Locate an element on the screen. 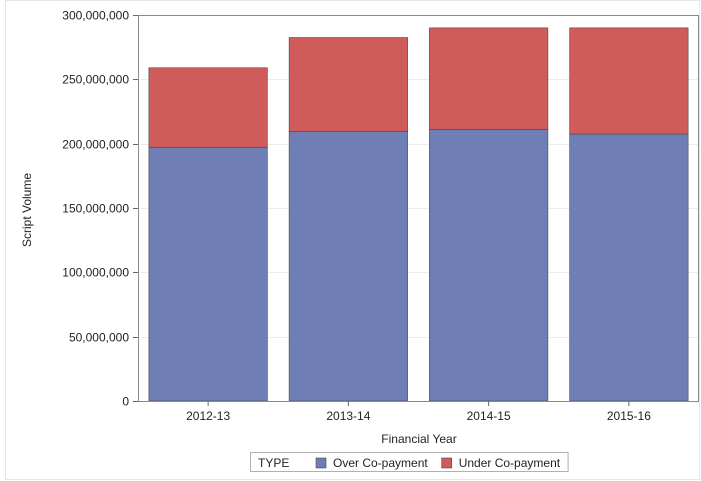 The image size is (701, 481). y-tick-label: 0 is located at coordinates (125, 402).